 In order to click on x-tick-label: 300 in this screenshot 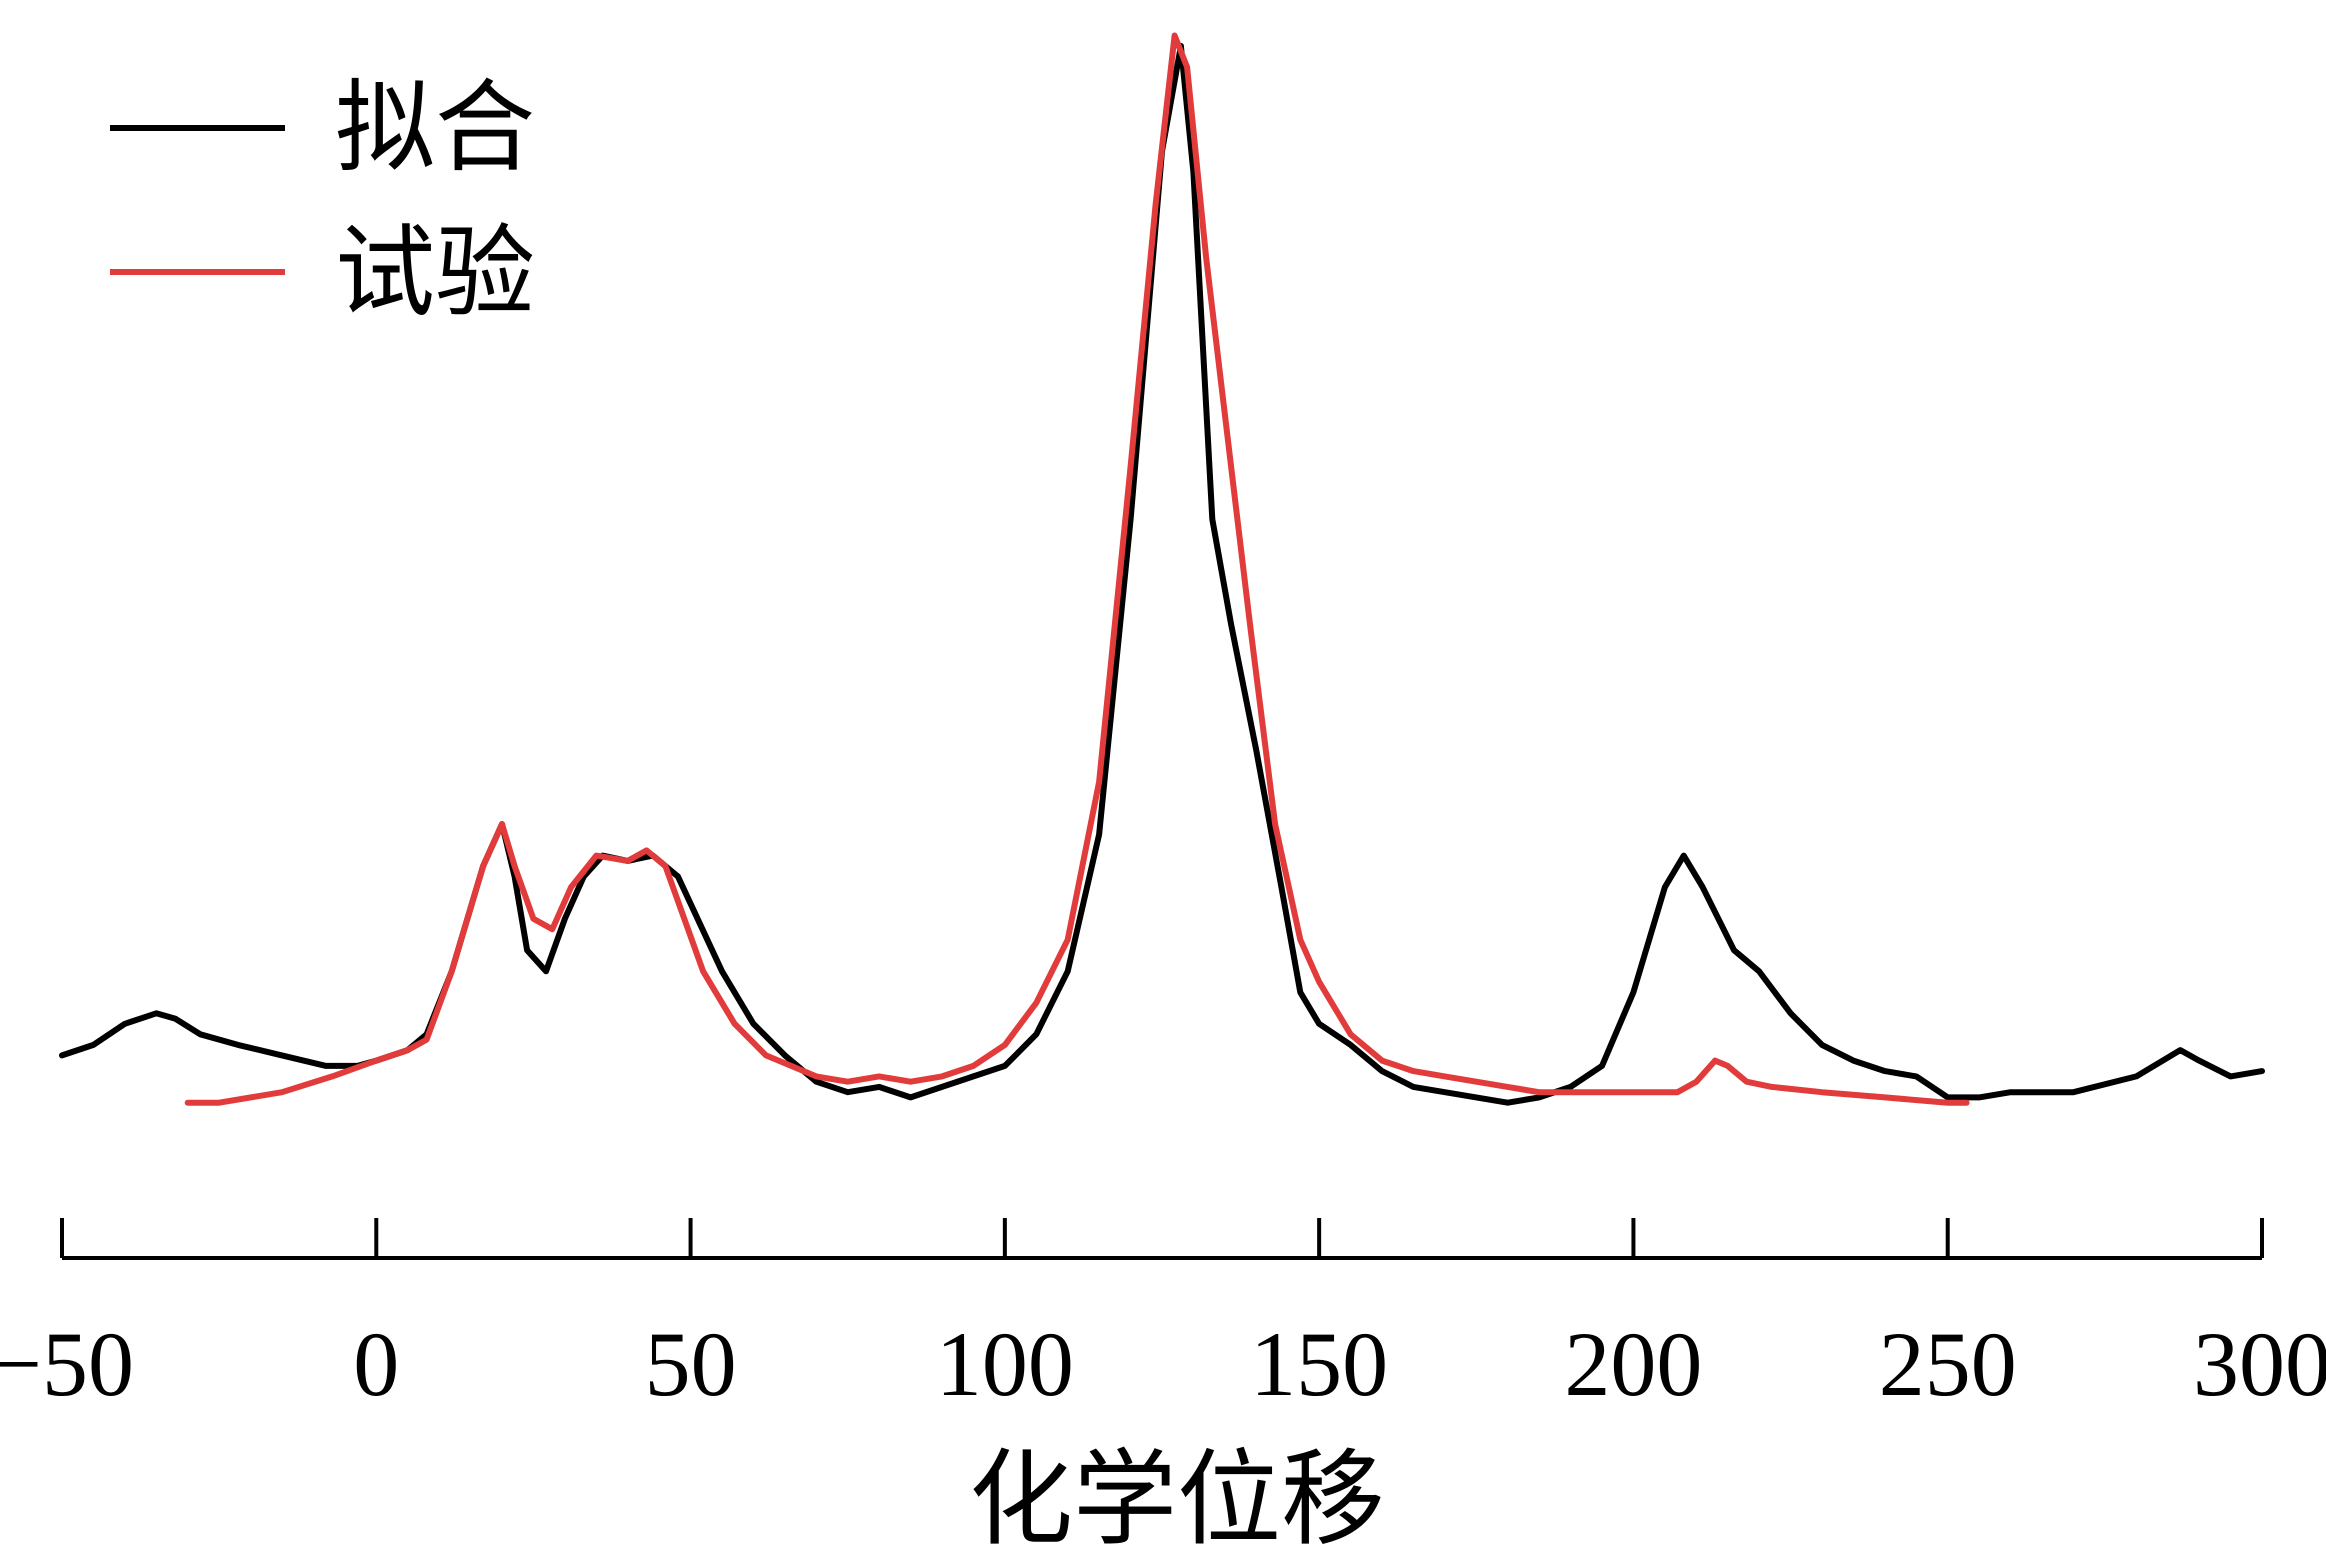, I will do `click(2259, 1364)`.